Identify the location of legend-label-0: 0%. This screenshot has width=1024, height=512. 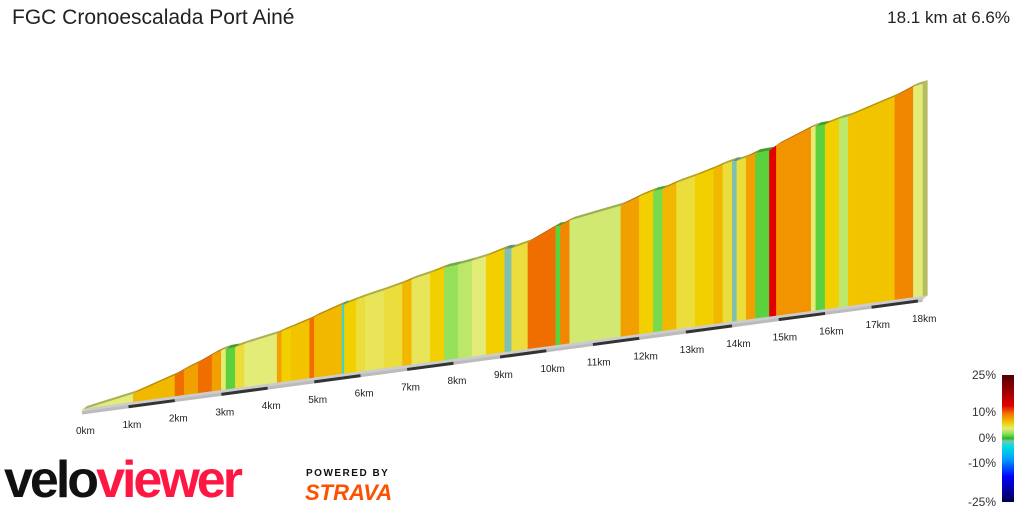
(987, 438).